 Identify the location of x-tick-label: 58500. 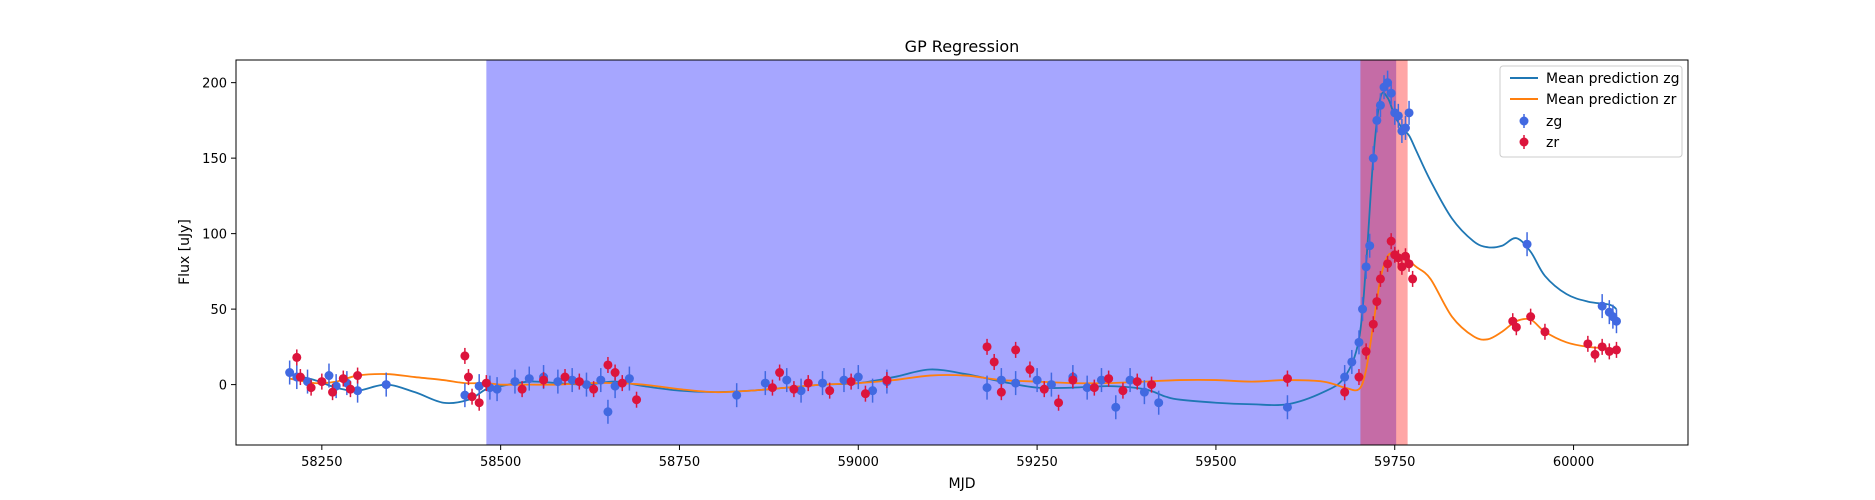
(500, 462).